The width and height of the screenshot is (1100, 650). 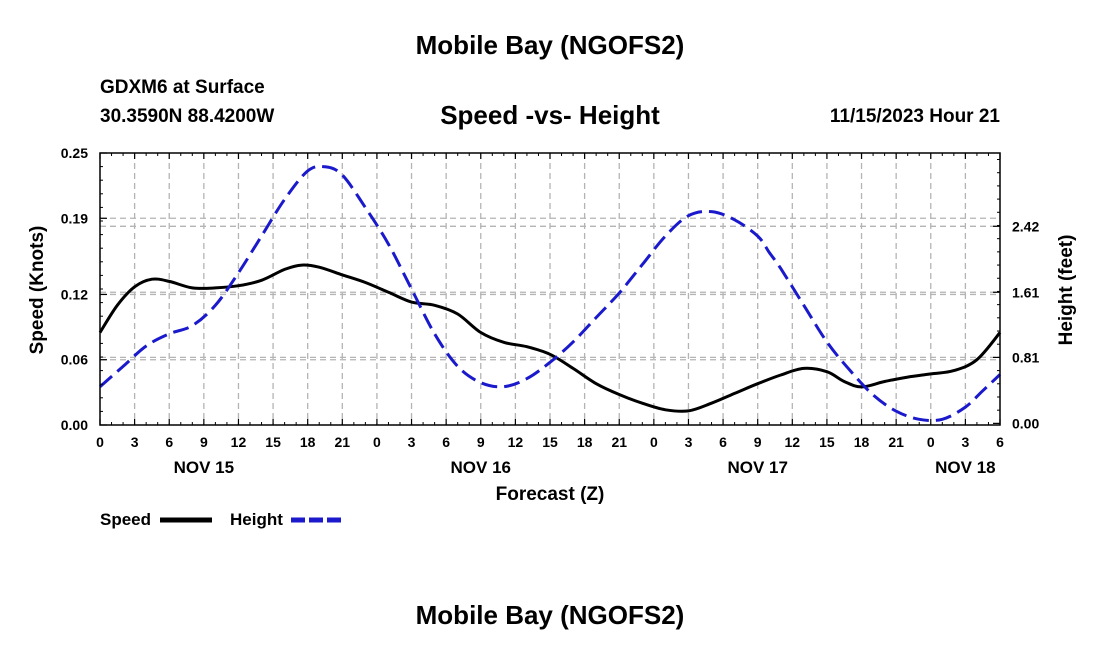 What do you see at coordinates (74, 218) in the screenshot?
I see `y-tick-label-left: 0.19` at bounding box center [74, 218].